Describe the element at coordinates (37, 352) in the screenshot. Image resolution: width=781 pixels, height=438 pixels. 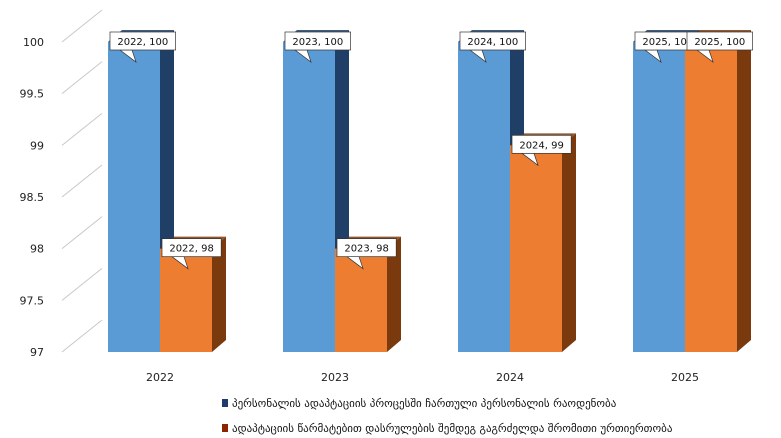
I see `y-tick-label: 97` at that location.